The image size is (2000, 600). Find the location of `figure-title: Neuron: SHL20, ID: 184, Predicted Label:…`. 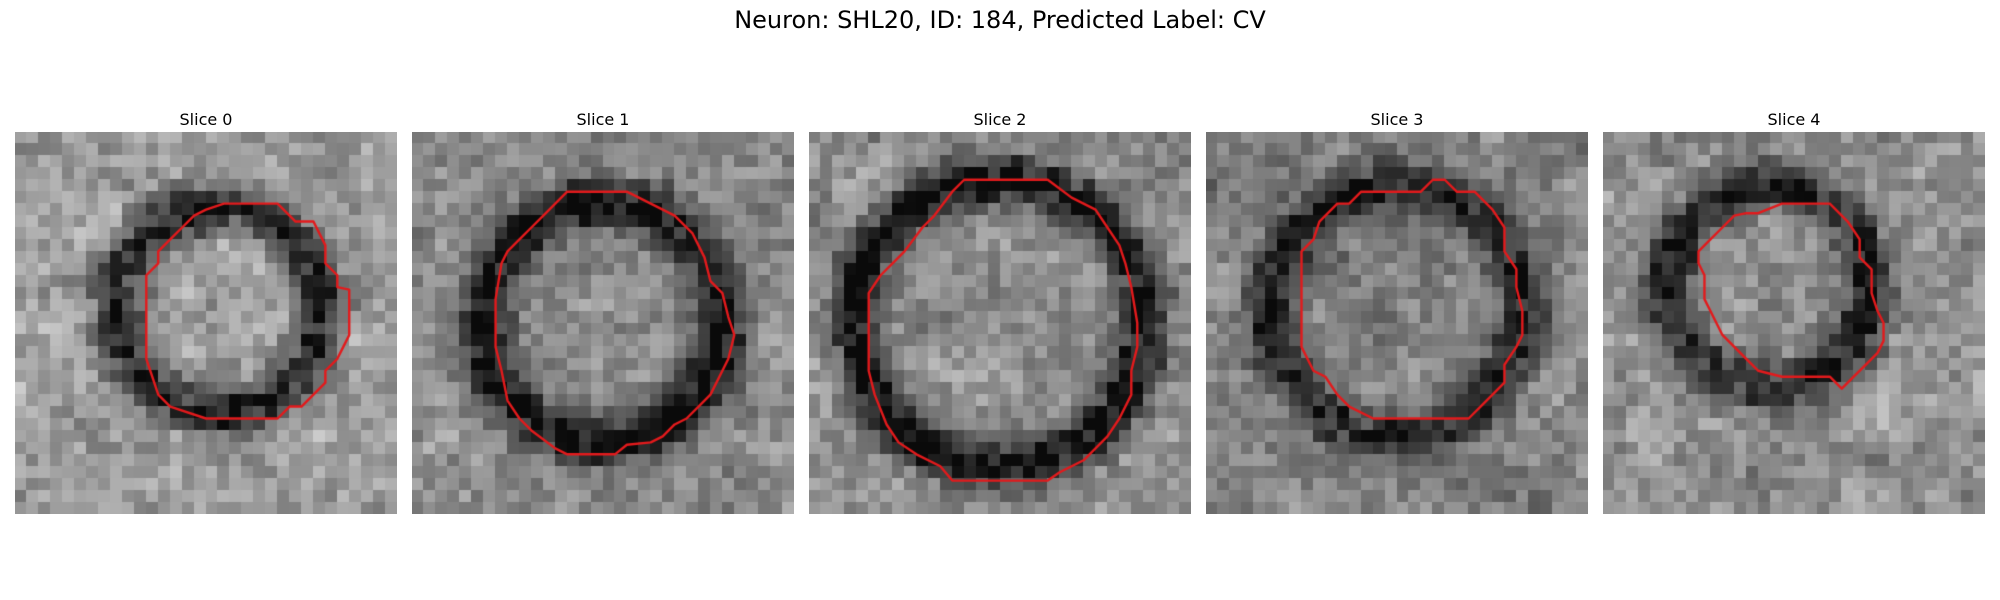

figure-title: Neuron: SHL20, ID: 184, Predicted Label:… is located at coordinates (1000, 20).